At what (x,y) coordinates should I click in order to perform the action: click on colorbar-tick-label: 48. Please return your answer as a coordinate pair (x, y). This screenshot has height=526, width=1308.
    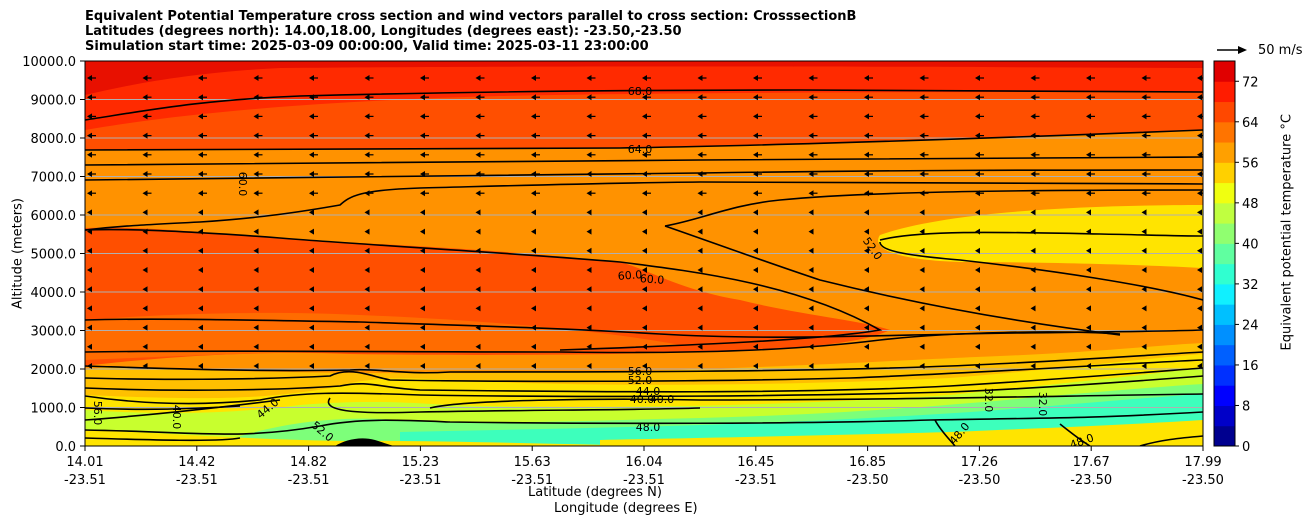
    Looking at the image, I should click on (1250, 204).